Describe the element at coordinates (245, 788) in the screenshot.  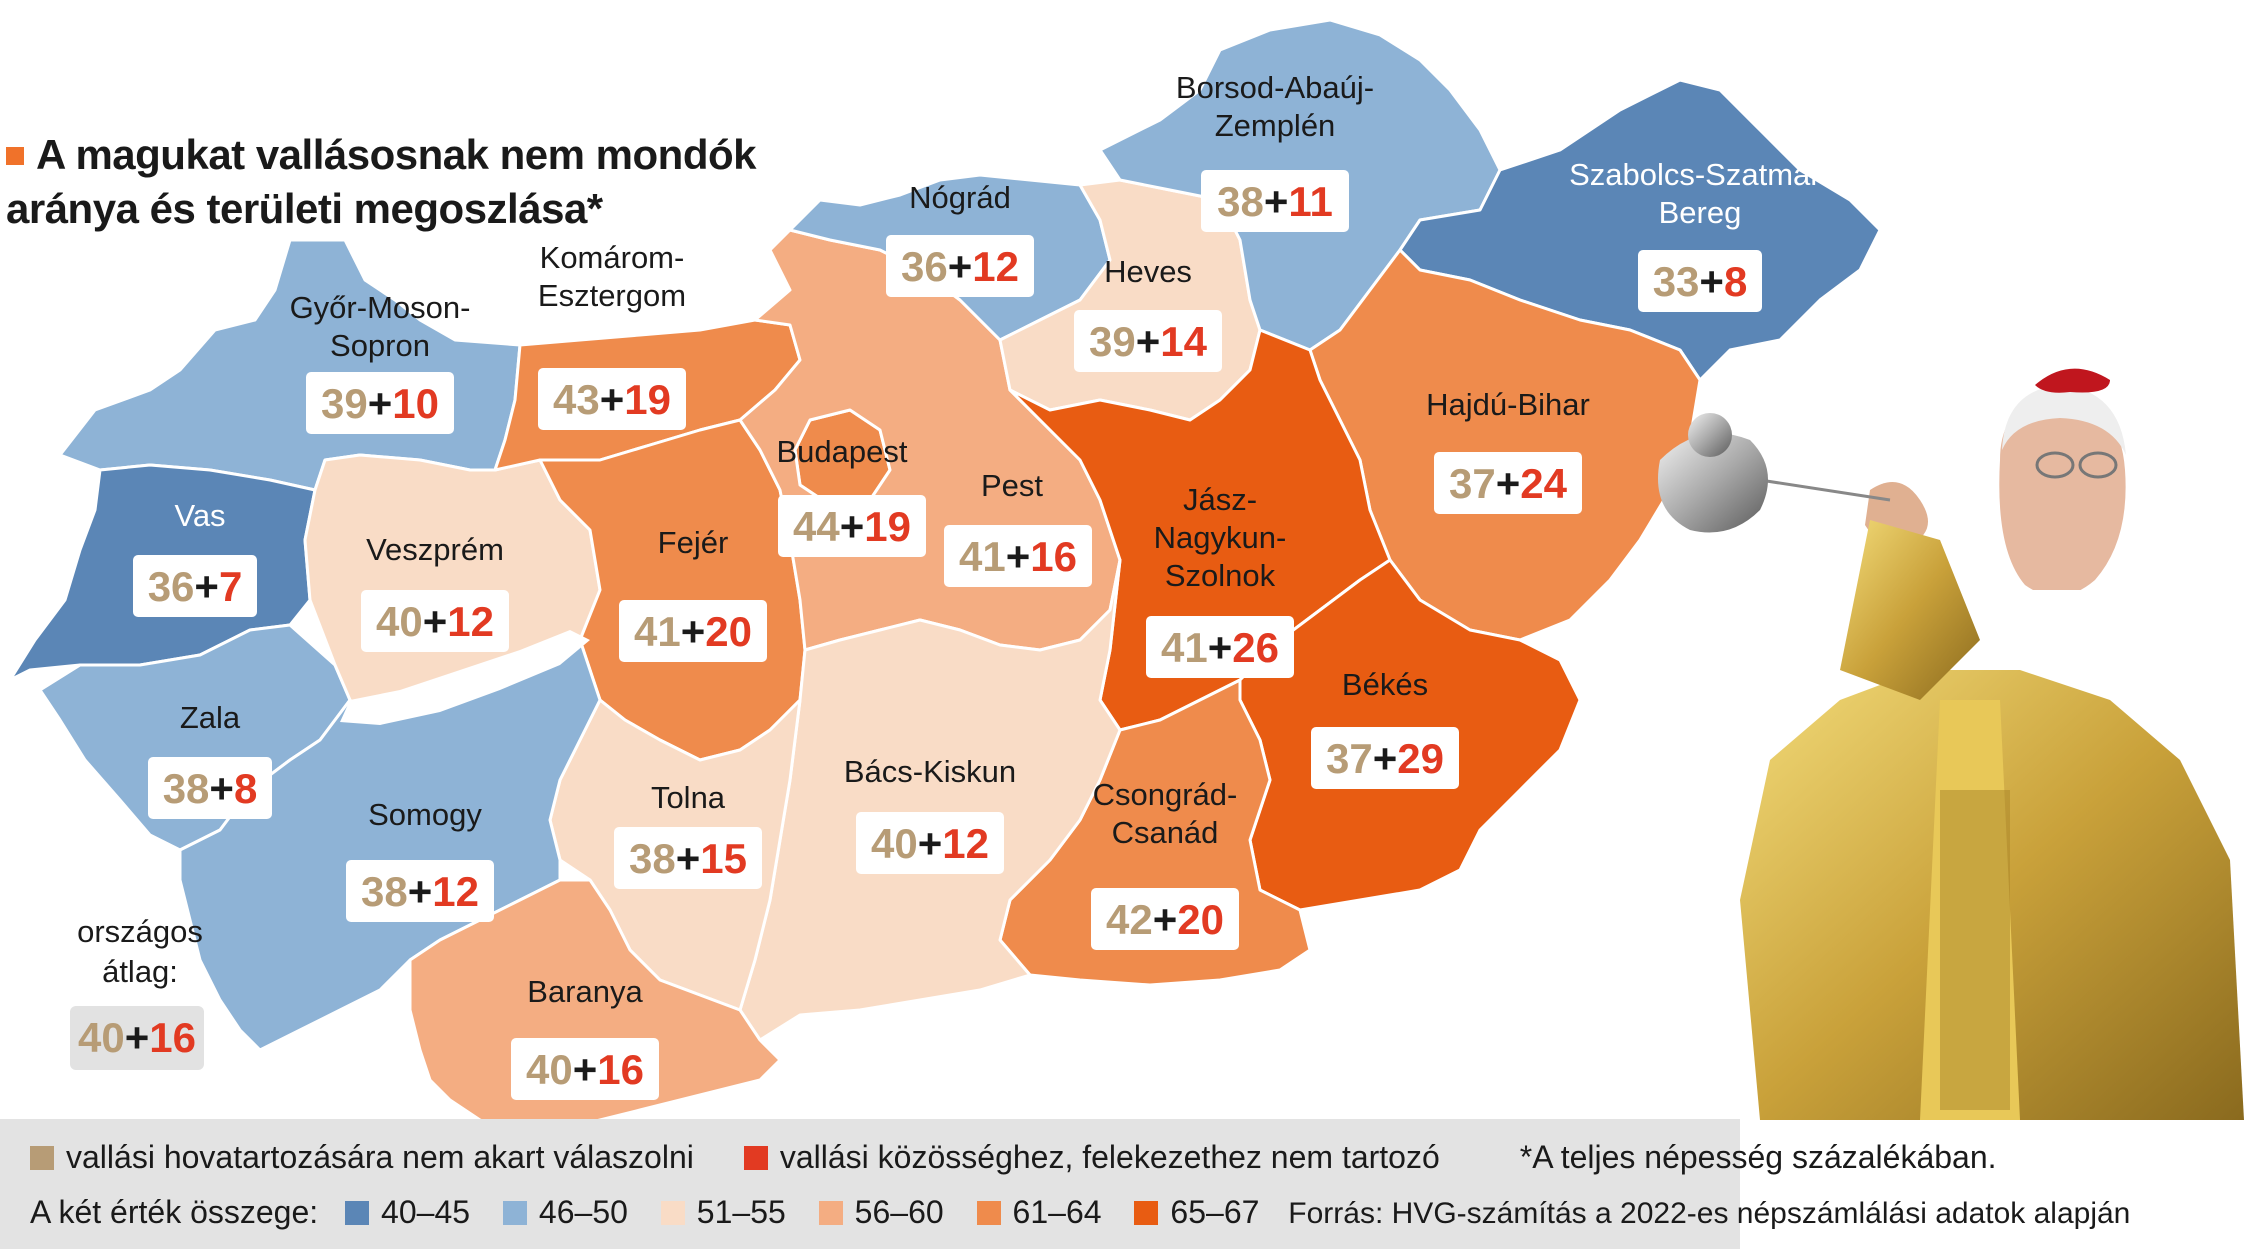
I see `none-value-zala: 8` at that location.